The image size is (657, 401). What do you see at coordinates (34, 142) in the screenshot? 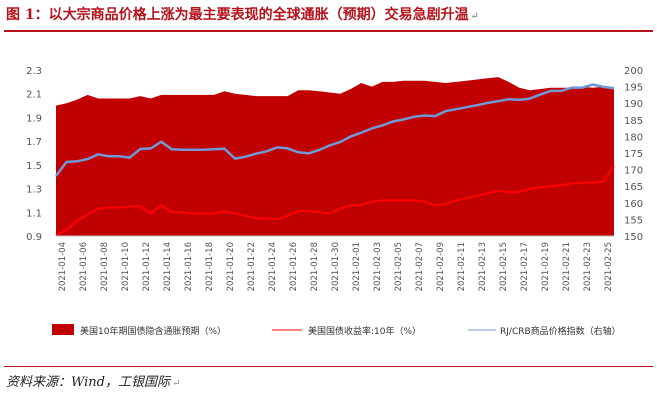
I see `left-tick-label: 1.7` at bounding box center [34, 142].